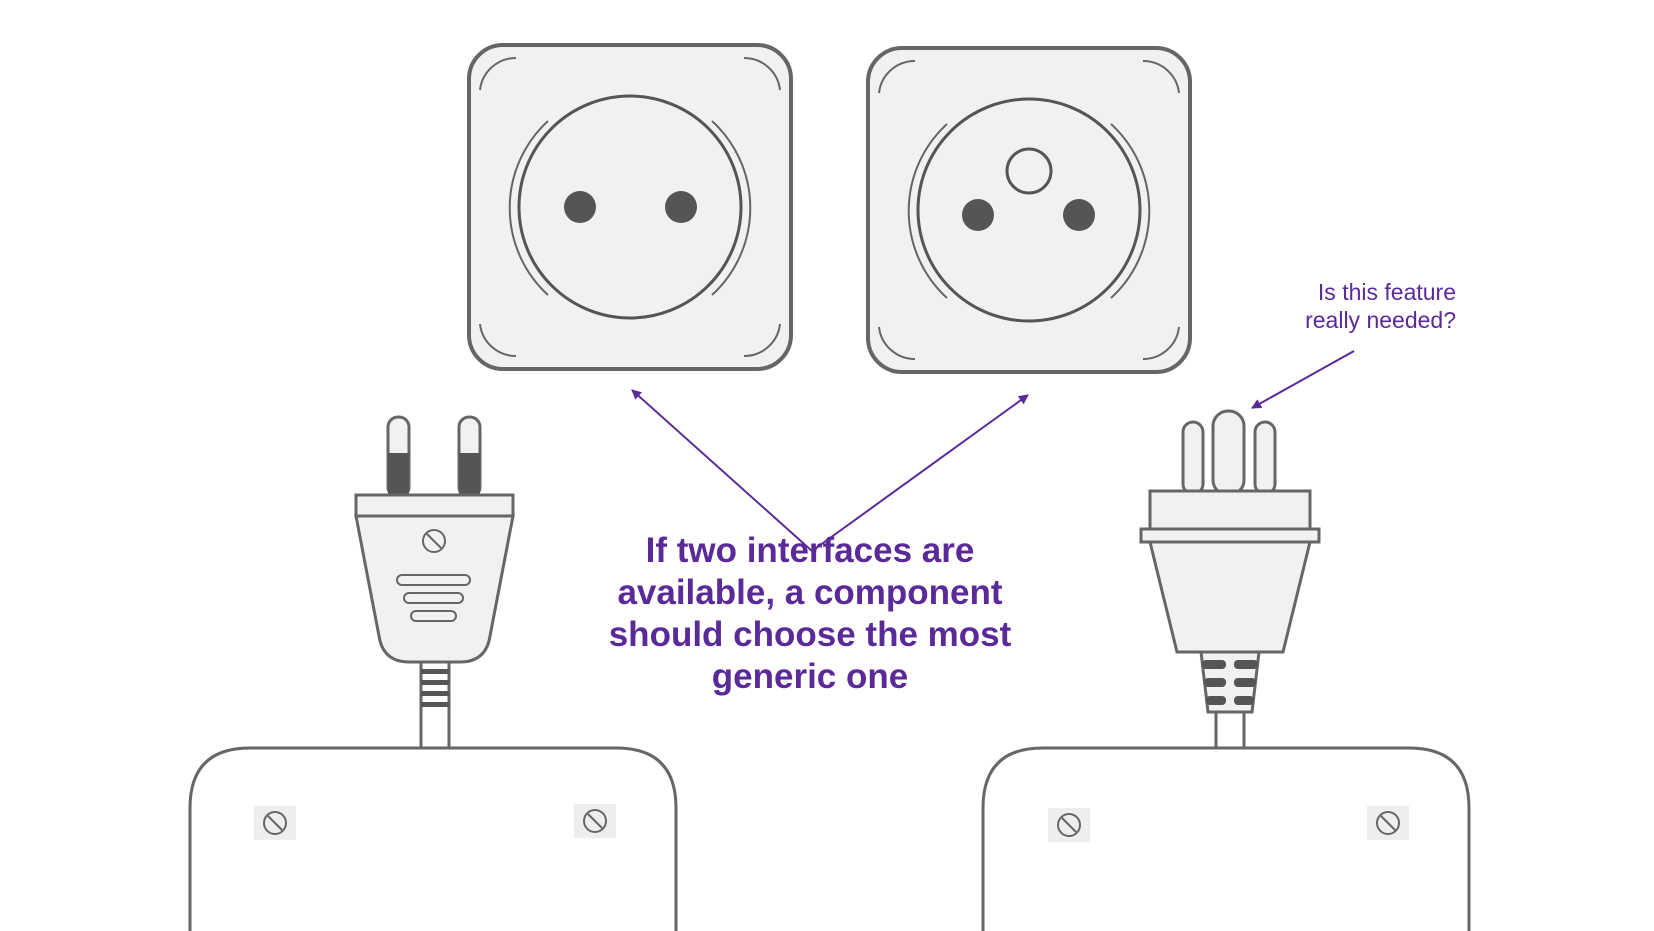 Image resolution: width=1654 pixels, height=931 pixels. I want to click on side-caption-line: Is this feature, so click(1386, 292).